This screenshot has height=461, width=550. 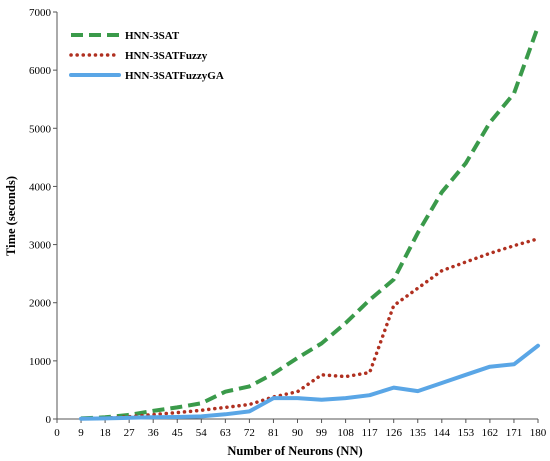 What do you see at coordinates (40, 71) in the screenshot?
I see `y-tick-label: 6000` at bounding box center [40, 71].